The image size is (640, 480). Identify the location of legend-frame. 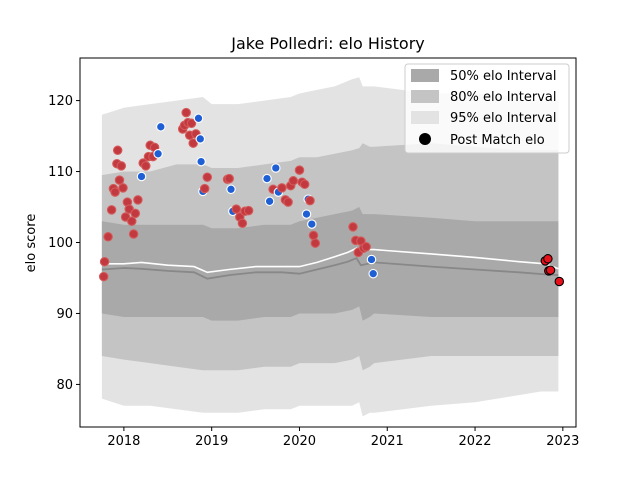
(487, 108).